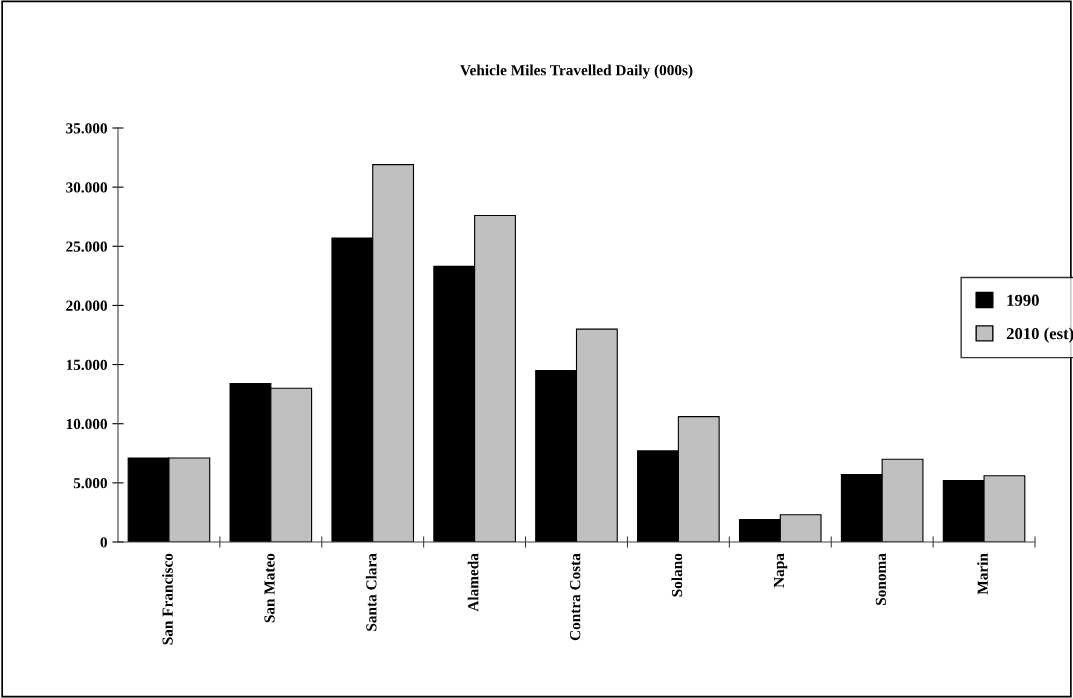  What do you see at coordinates (371, 592) in the screenshot?
I see `x-tick-label: Santa Clara` at bounding box center [371, 592].